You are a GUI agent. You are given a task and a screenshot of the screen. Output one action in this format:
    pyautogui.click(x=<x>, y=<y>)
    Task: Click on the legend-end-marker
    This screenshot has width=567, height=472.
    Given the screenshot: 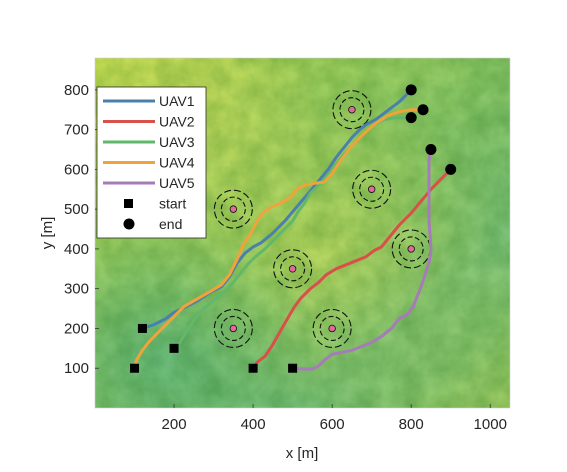 What is the action you would take?
    pyautogui.click(x=129, y=224)
    